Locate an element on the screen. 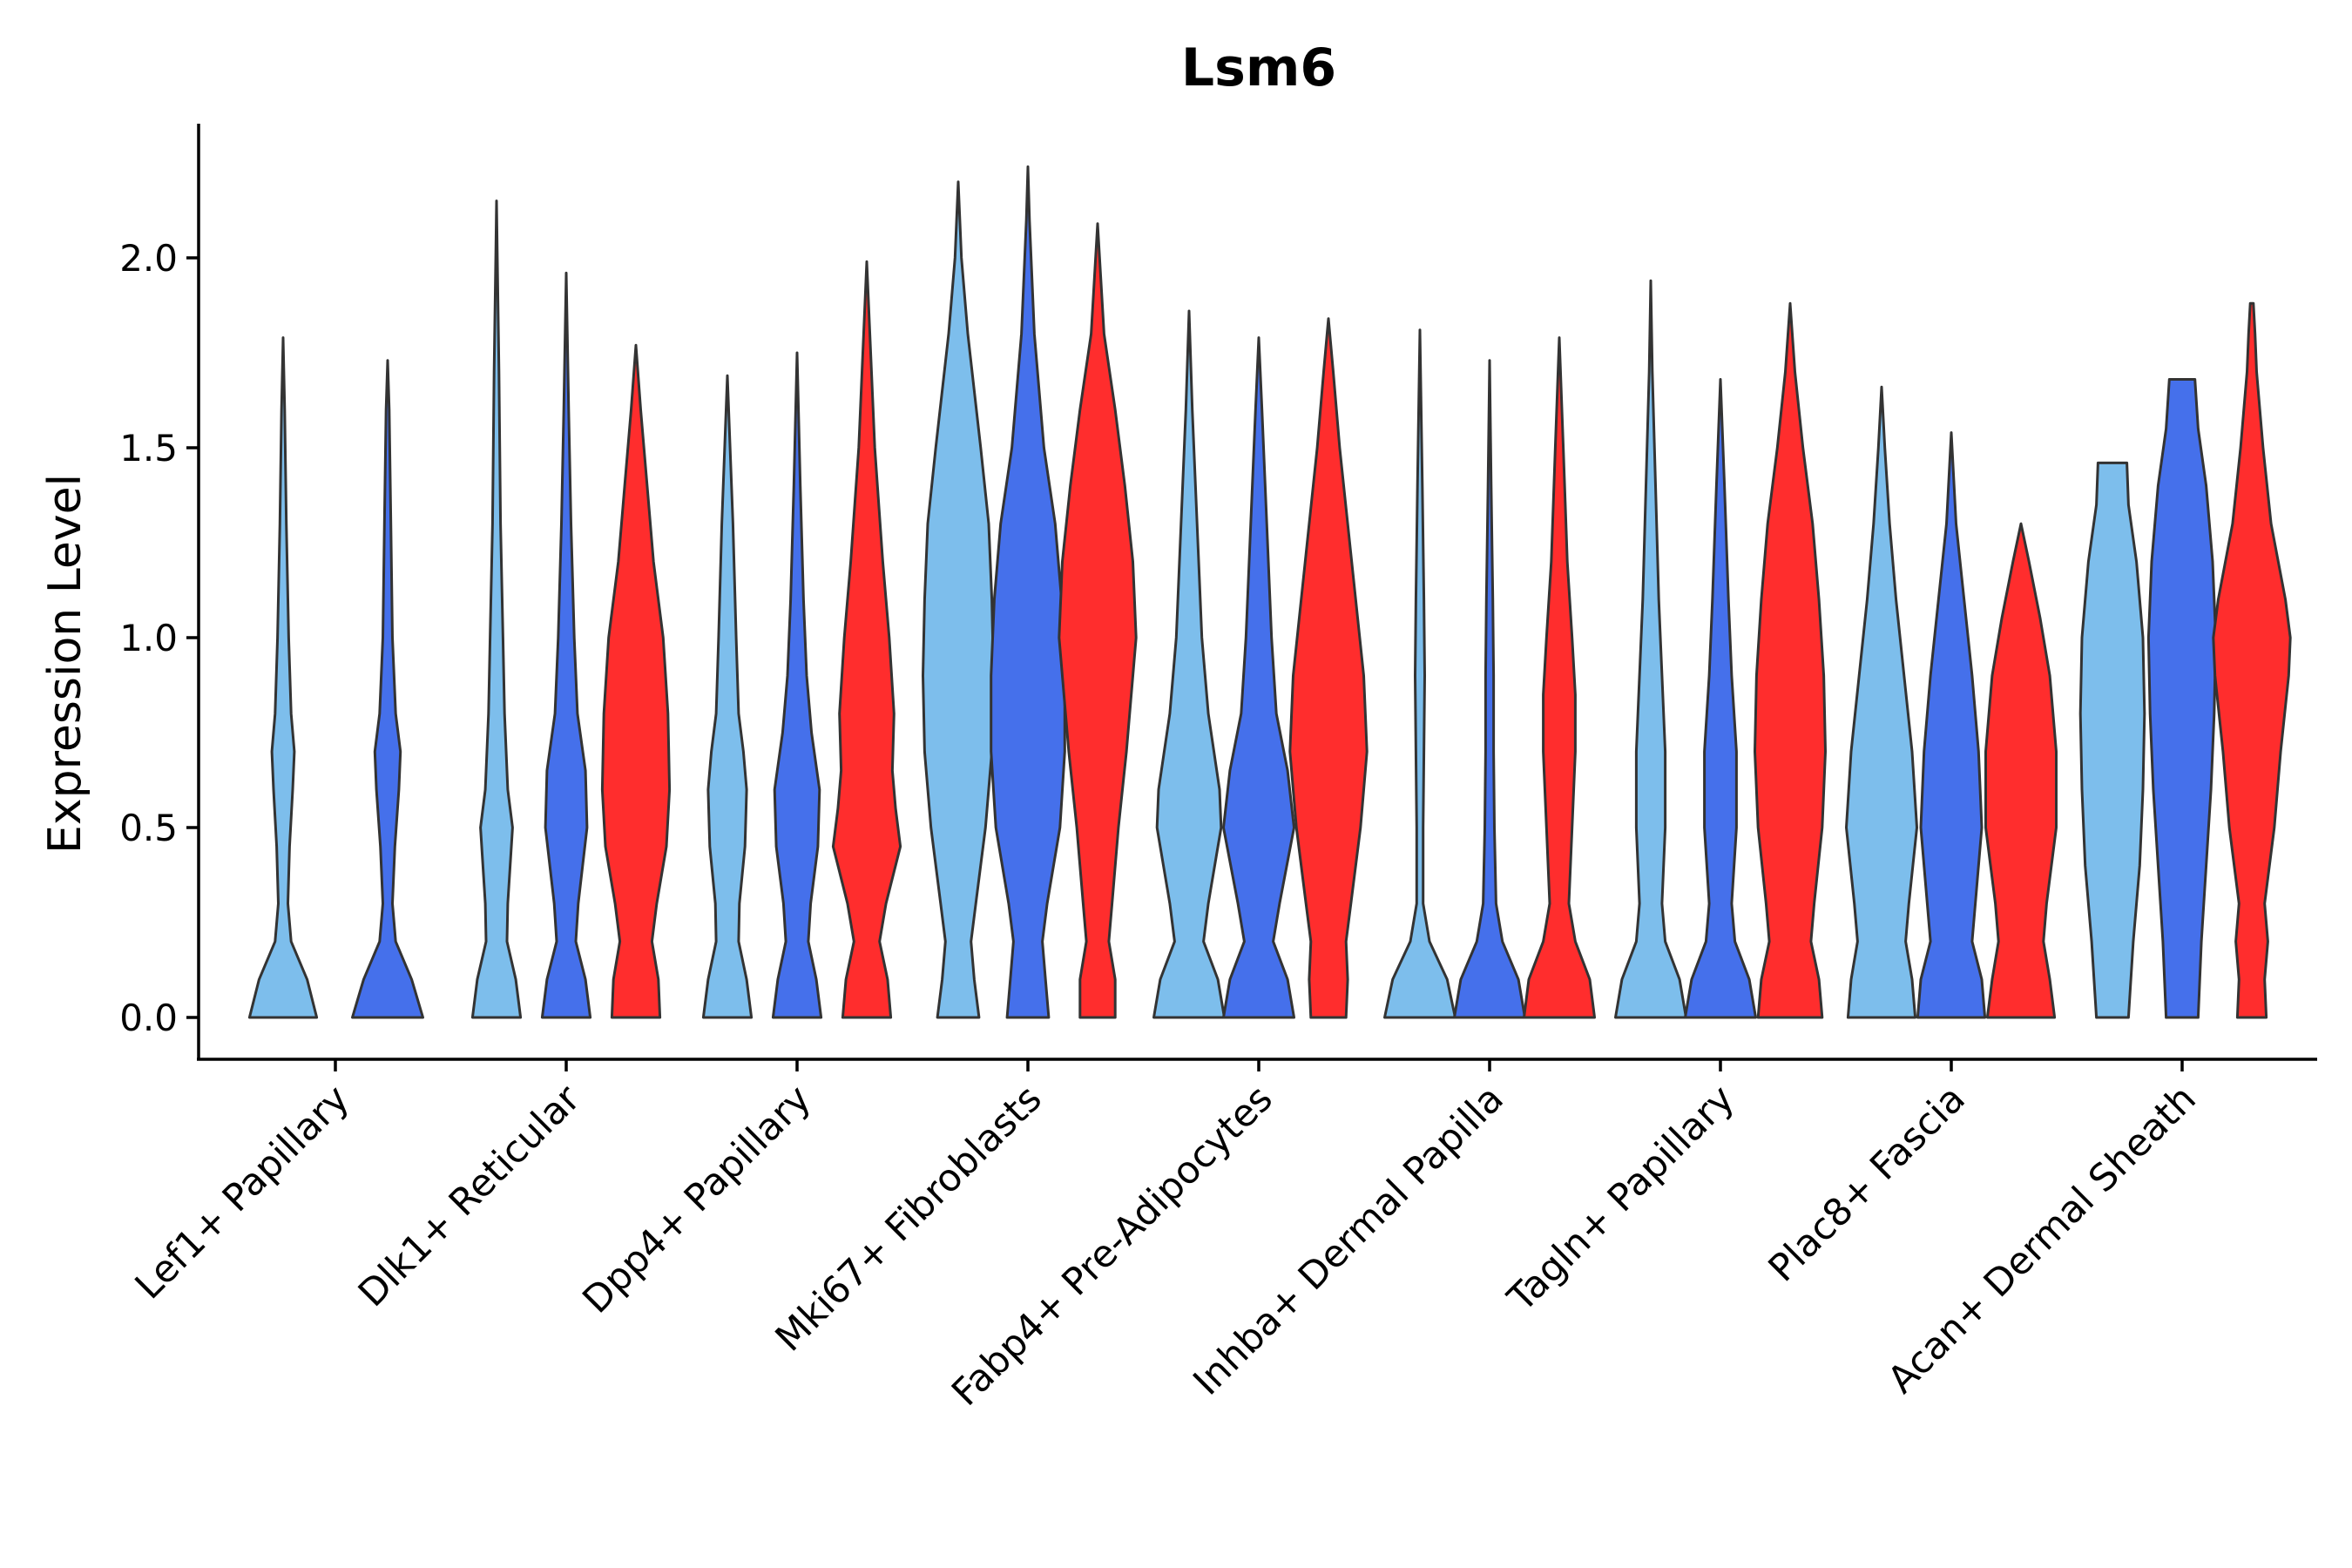 The width and height of the screenshot is (2352, 1568). x-tick-label: Dlk1+ Reticular is located at coordinates (470, 1196).